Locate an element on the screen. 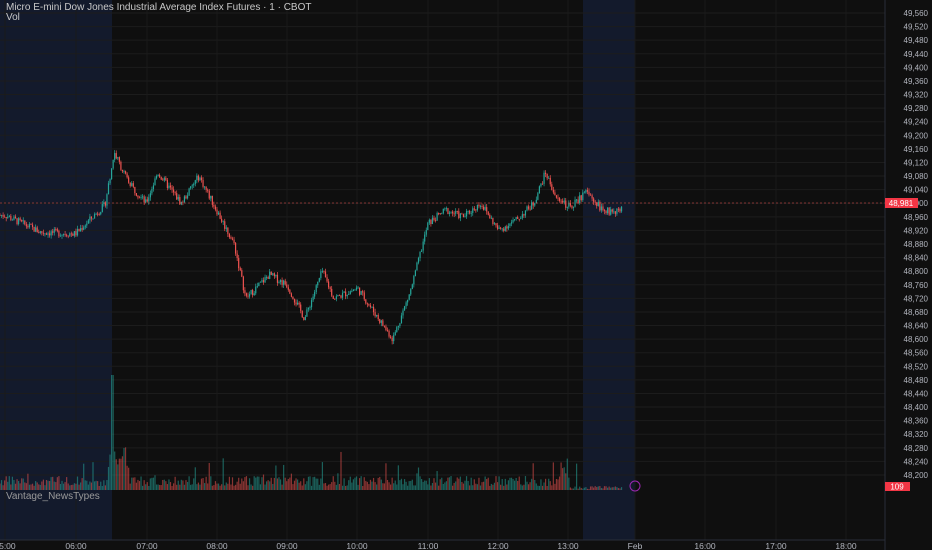 This screenshot has height=550, width=932. news-event-icon is located at coordinates (635, 486).